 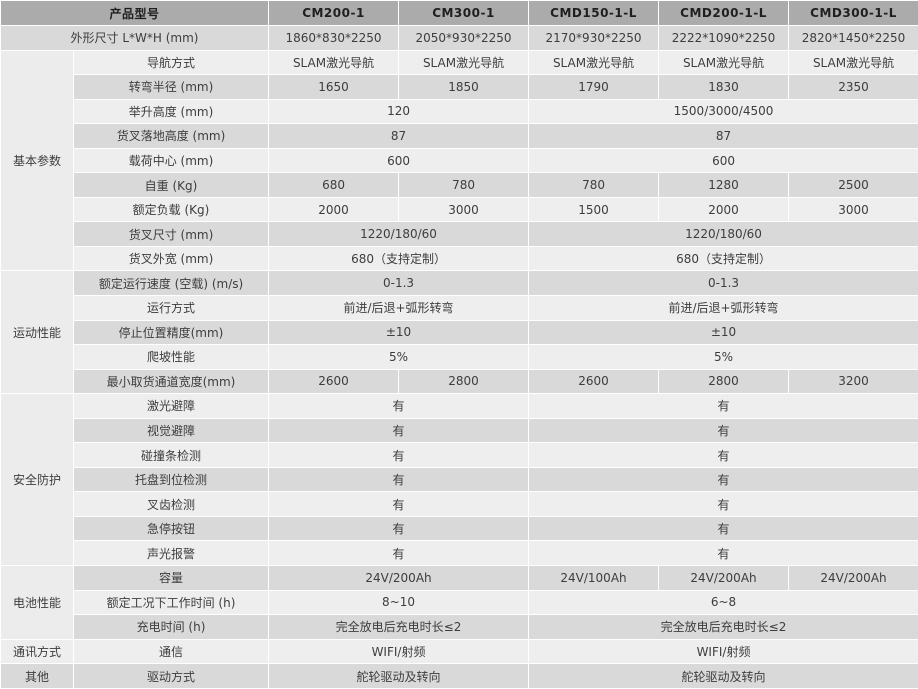 What do you see at coordinates (459, 185) in the screenshot?
I see `table-row: 自重 (Kg) 680 780 780 1280 2500` at bounding box center [459, 185].